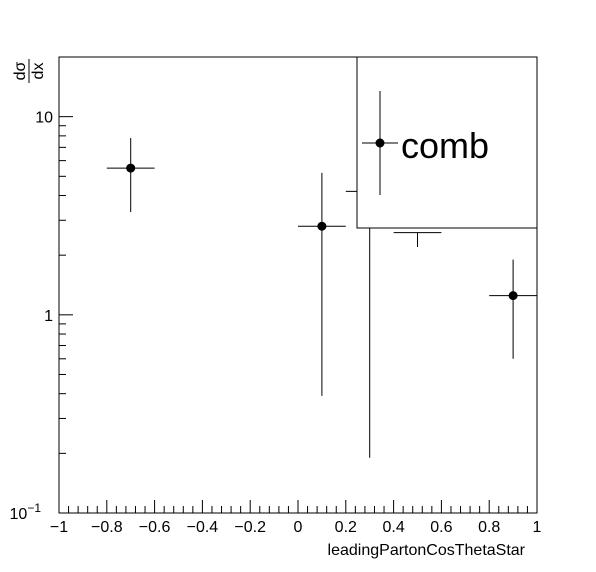 This screenshot has height=572, width=596. What do you see at coordinates (393, 527) in the screenshot?
I see `x-tick-label: 0.4` at bounding box center [393, 527].